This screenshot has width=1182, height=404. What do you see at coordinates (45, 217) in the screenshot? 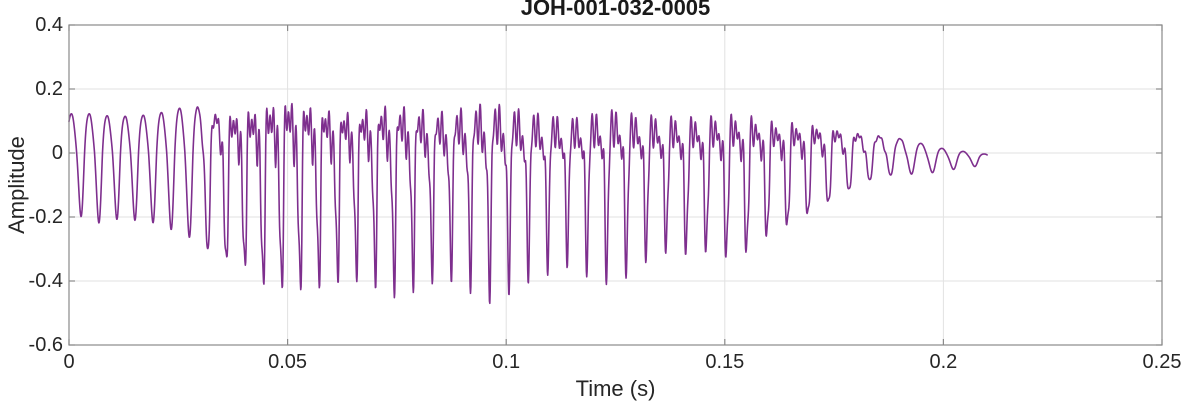
I see `y-tick-label: -0.2` at bounding box center [45, 217].